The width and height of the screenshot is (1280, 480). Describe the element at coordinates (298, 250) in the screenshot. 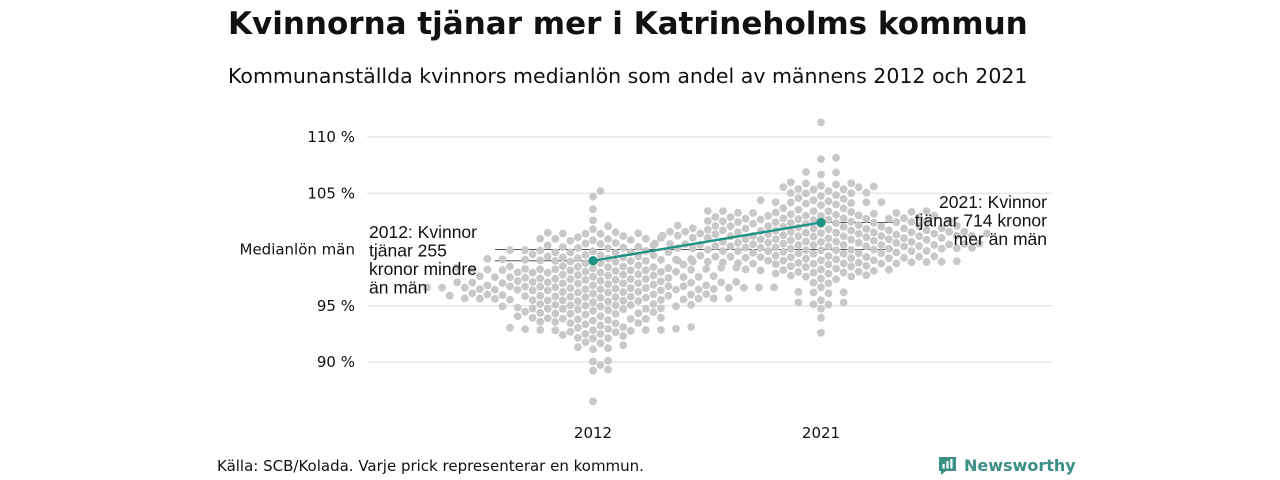

I see `y-tick-label: Medianlön män` at that location.